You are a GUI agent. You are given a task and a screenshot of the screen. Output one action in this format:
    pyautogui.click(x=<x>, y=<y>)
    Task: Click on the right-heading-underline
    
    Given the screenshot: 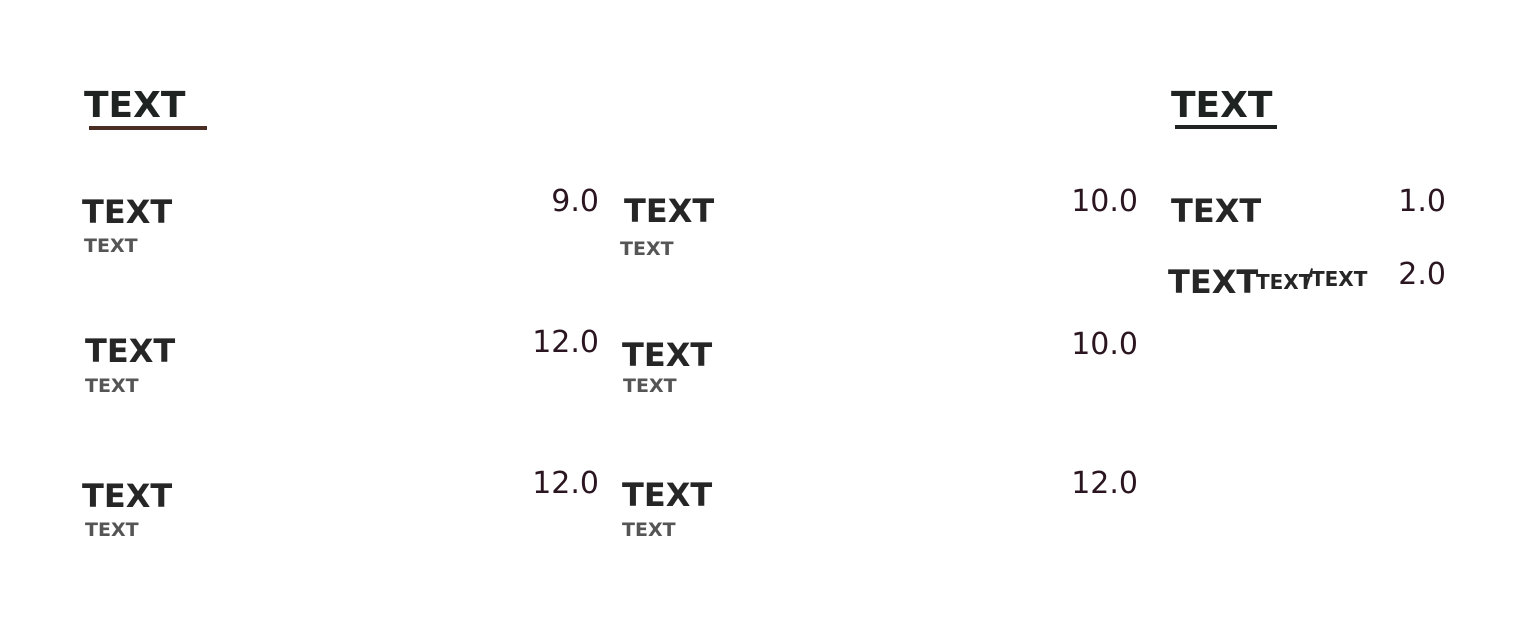 What is the action you would take?
    pyautogui.click(x=1226, y=127)
    